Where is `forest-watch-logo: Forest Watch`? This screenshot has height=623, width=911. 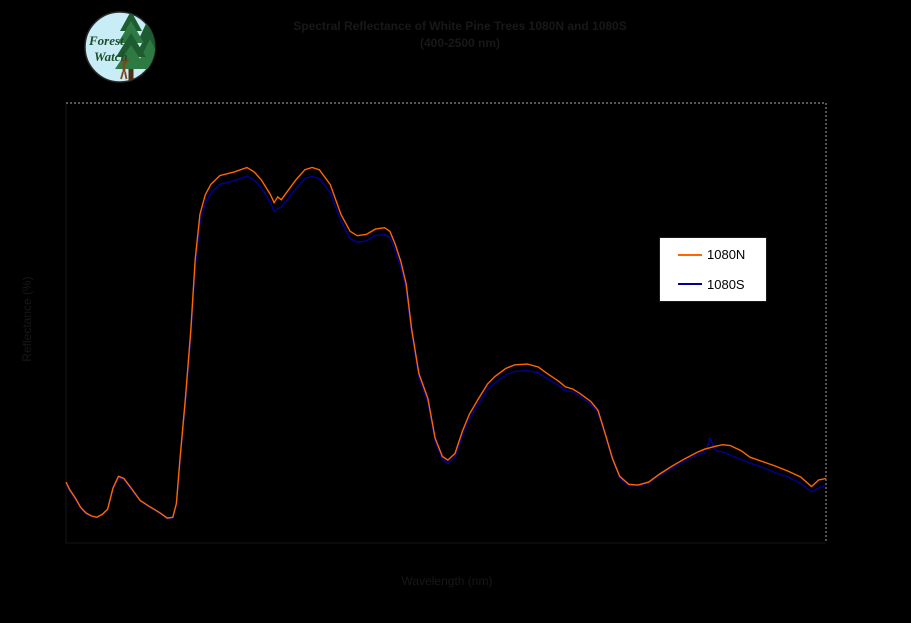
forest-watch-logo: Forest Watch is located at coordinates (120, 47).